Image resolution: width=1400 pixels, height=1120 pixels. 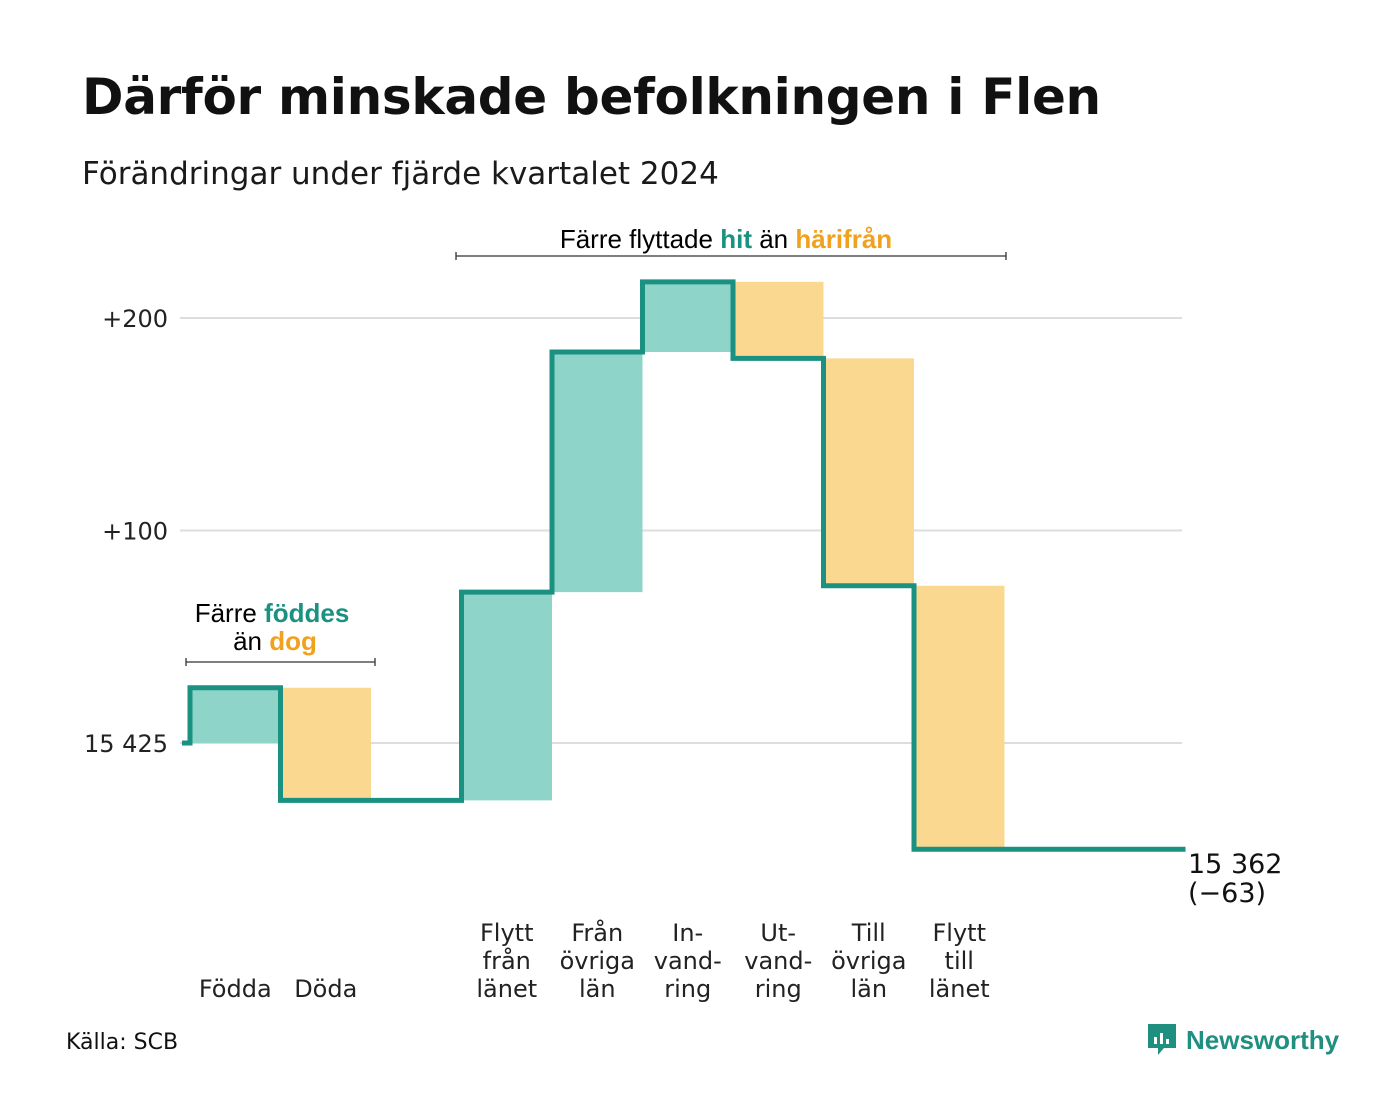 What do you see at coordinates (306, 613) in the screenshot?
I see `births-annotation-highlight: föddes` at bounding box center [306, 613].